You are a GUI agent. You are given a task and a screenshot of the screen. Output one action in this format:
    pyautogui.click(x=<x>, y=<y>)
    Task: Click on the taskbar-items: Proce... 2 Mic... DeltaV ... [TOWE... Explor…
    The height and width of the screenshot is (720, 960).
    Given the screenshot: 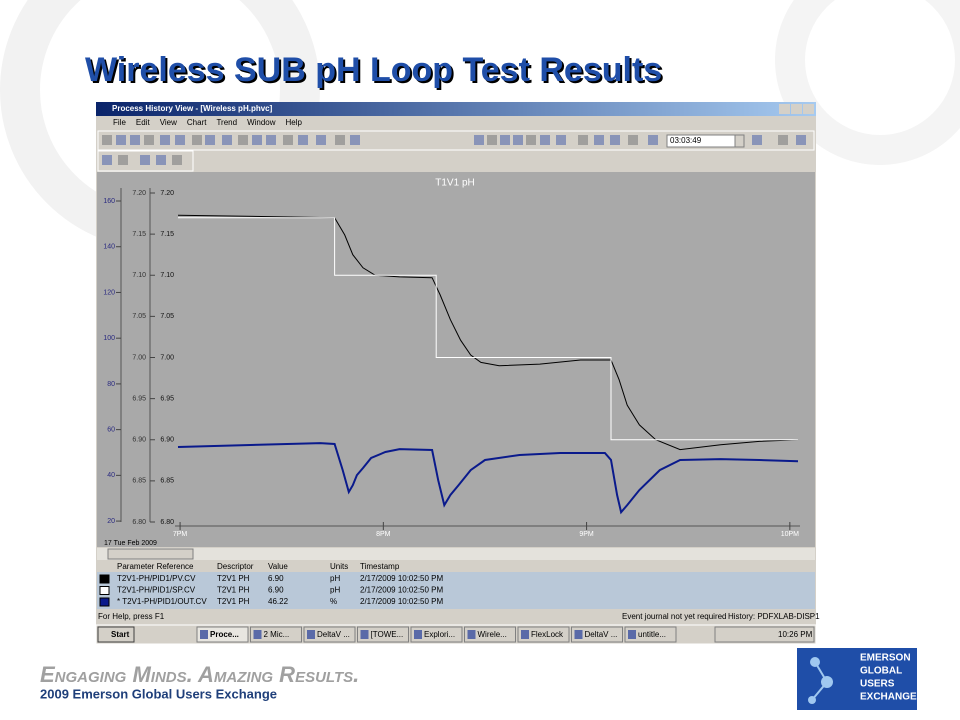 What is the action you would take?
    pyautogui.click(x=436, y=634)
    